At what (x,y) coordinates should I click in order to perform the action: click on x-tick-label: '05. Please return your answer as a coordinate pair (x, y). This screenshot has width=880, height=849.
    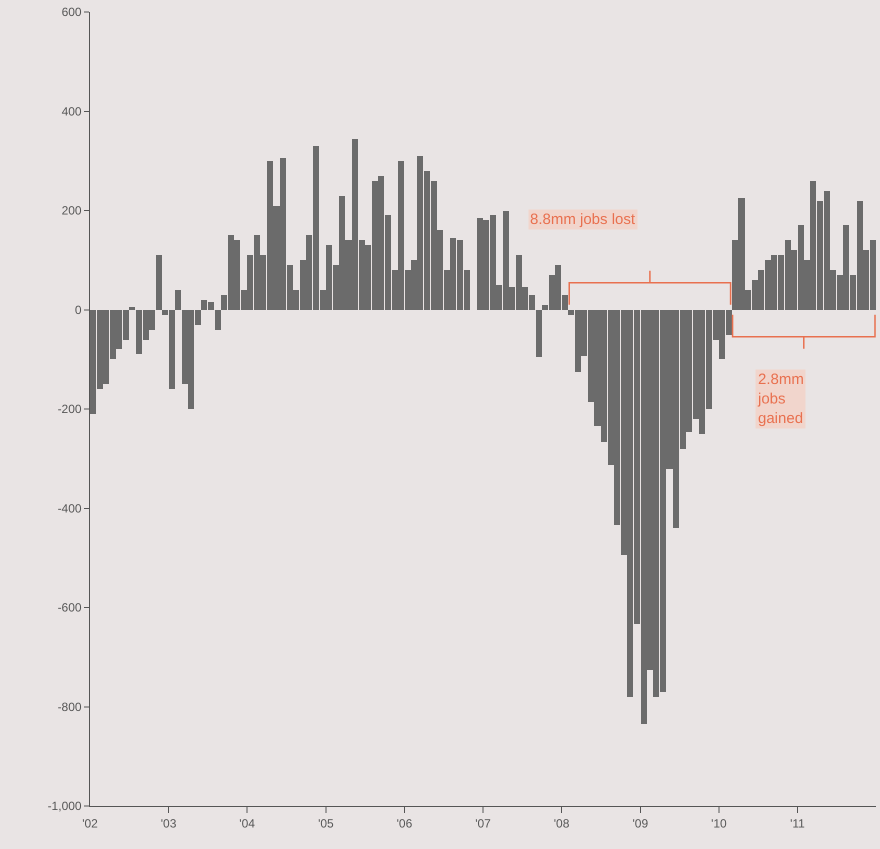
    Looking at the image, I should click on (326, 823).